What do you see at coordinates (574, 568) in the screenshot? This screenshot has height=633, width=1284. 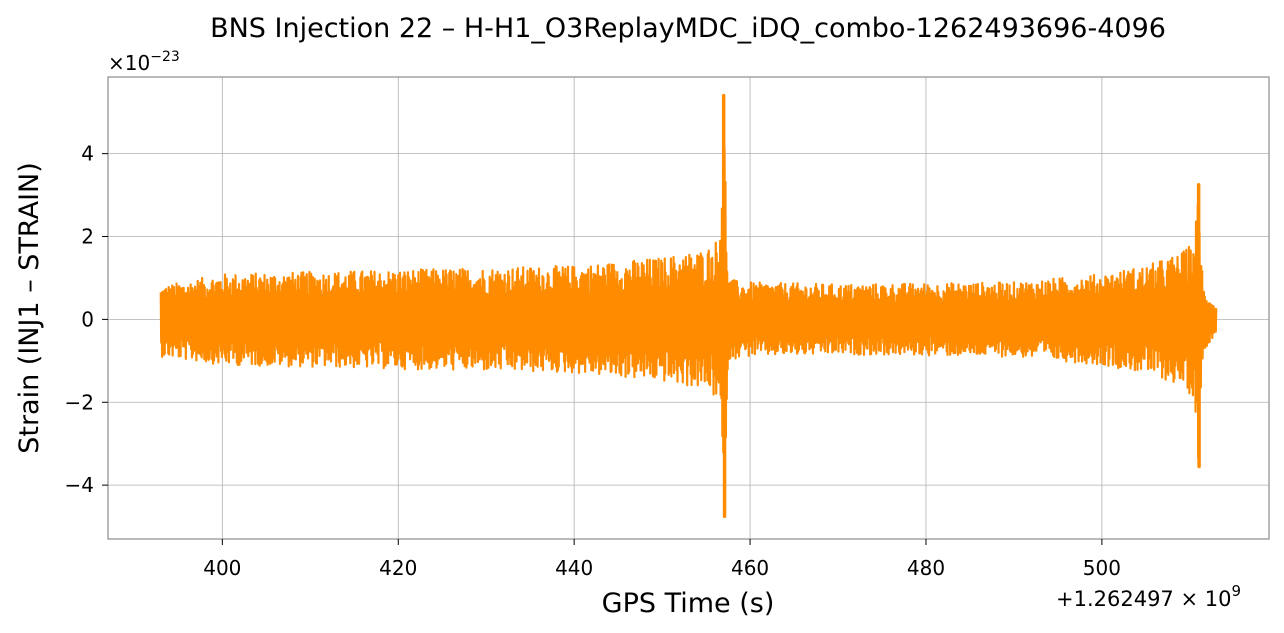 I see `x-tick-label: 440` at bounding box center [574, 568].